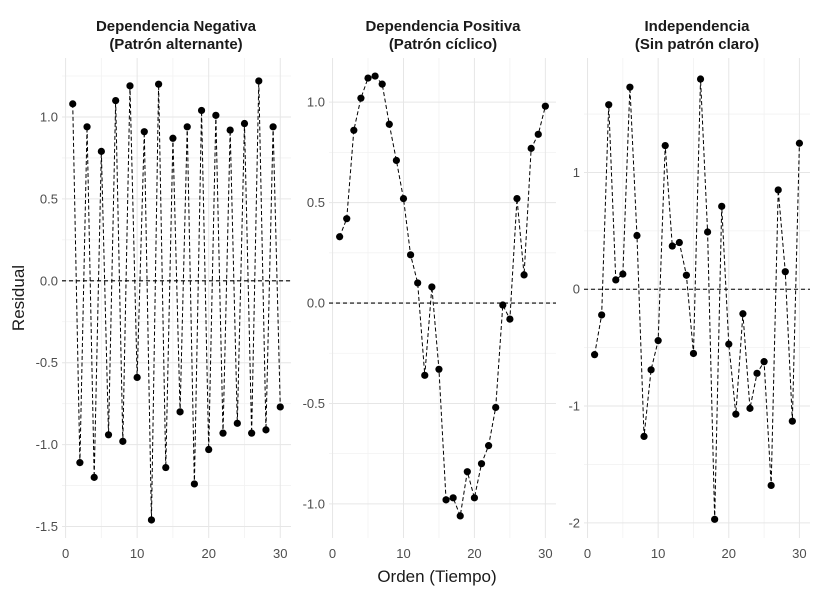  What do you see at coordinates (314, 403) in the screenshot?
I see `y-tick-label: -0.5` at bounding box center [314, 403].